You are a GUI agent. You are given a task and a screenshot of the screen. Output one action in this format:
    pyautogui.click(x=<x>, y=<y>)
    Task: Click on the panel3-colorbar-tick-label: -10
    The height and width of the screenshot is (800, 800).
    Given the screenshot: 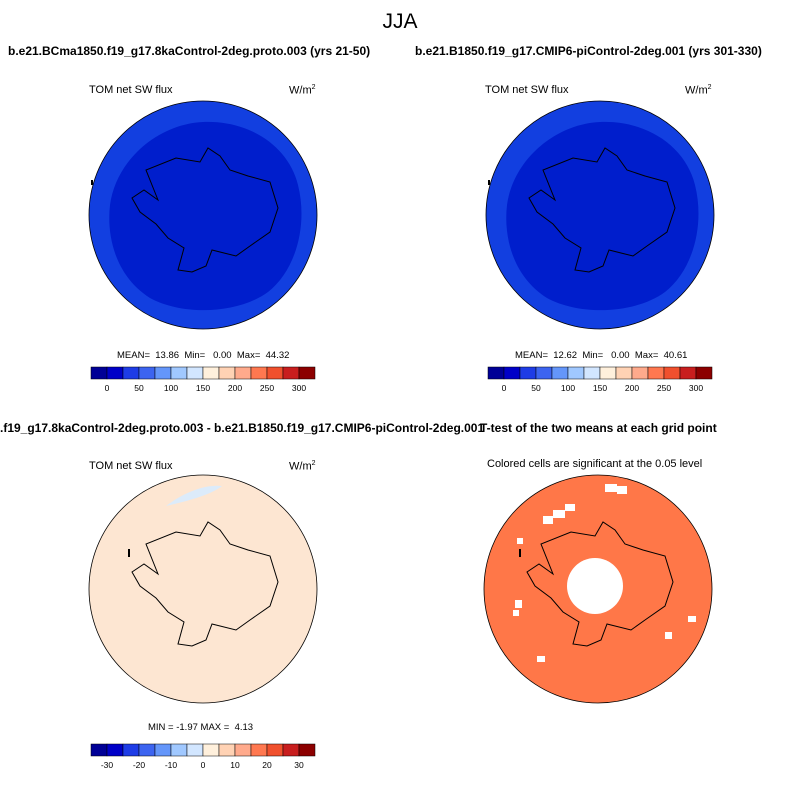 What is the action you would take?
    pyautogui.click(x=171, y=765)
    